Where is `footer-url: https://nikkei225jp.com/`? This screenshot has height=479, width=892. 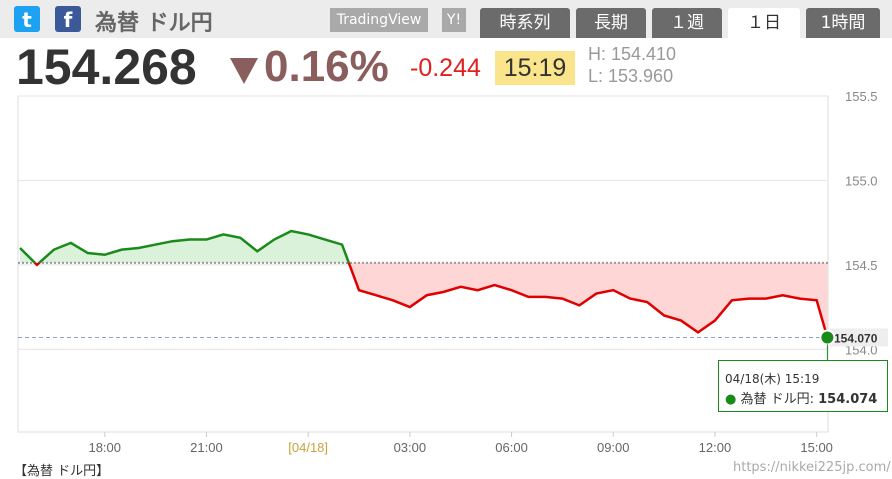 footer-url: https://nikkei225jp.com/ is located at coordinates (812, 467).